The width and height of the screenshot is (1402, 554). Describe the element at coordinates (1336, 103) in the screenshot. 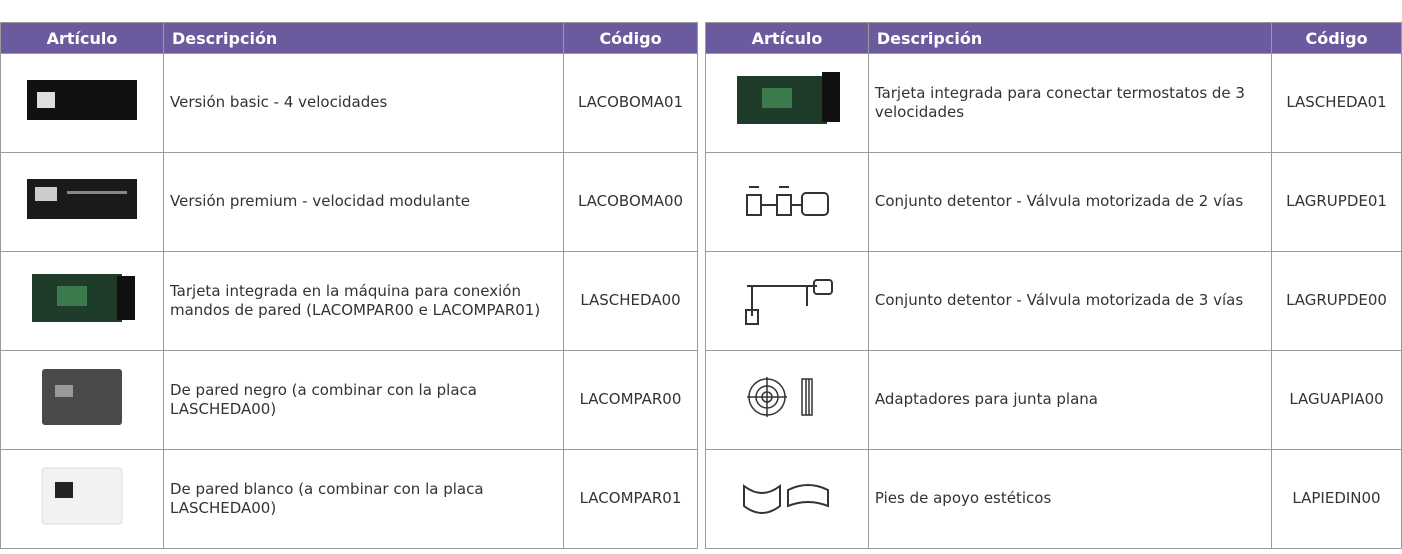

I see `code: LASCHEDA01` at that location.